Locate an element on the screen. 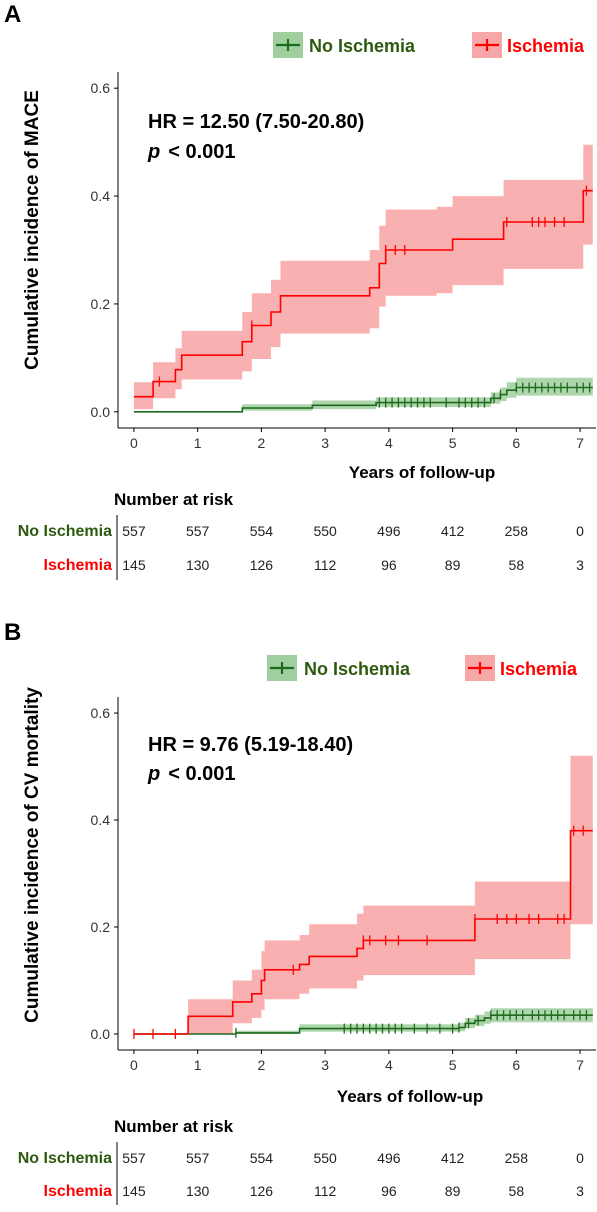 Image resolution: width=597 pixels, height=1212 pixels. panel-label: B is located at coordinates (12, 632).